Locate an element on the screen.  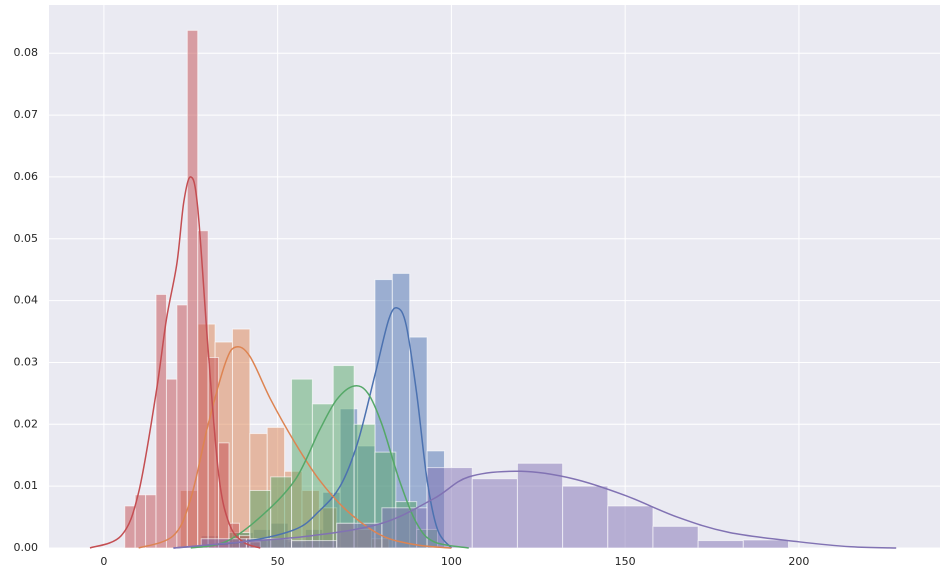
x-tick-label: 150 is located at coordinates (625, 561).